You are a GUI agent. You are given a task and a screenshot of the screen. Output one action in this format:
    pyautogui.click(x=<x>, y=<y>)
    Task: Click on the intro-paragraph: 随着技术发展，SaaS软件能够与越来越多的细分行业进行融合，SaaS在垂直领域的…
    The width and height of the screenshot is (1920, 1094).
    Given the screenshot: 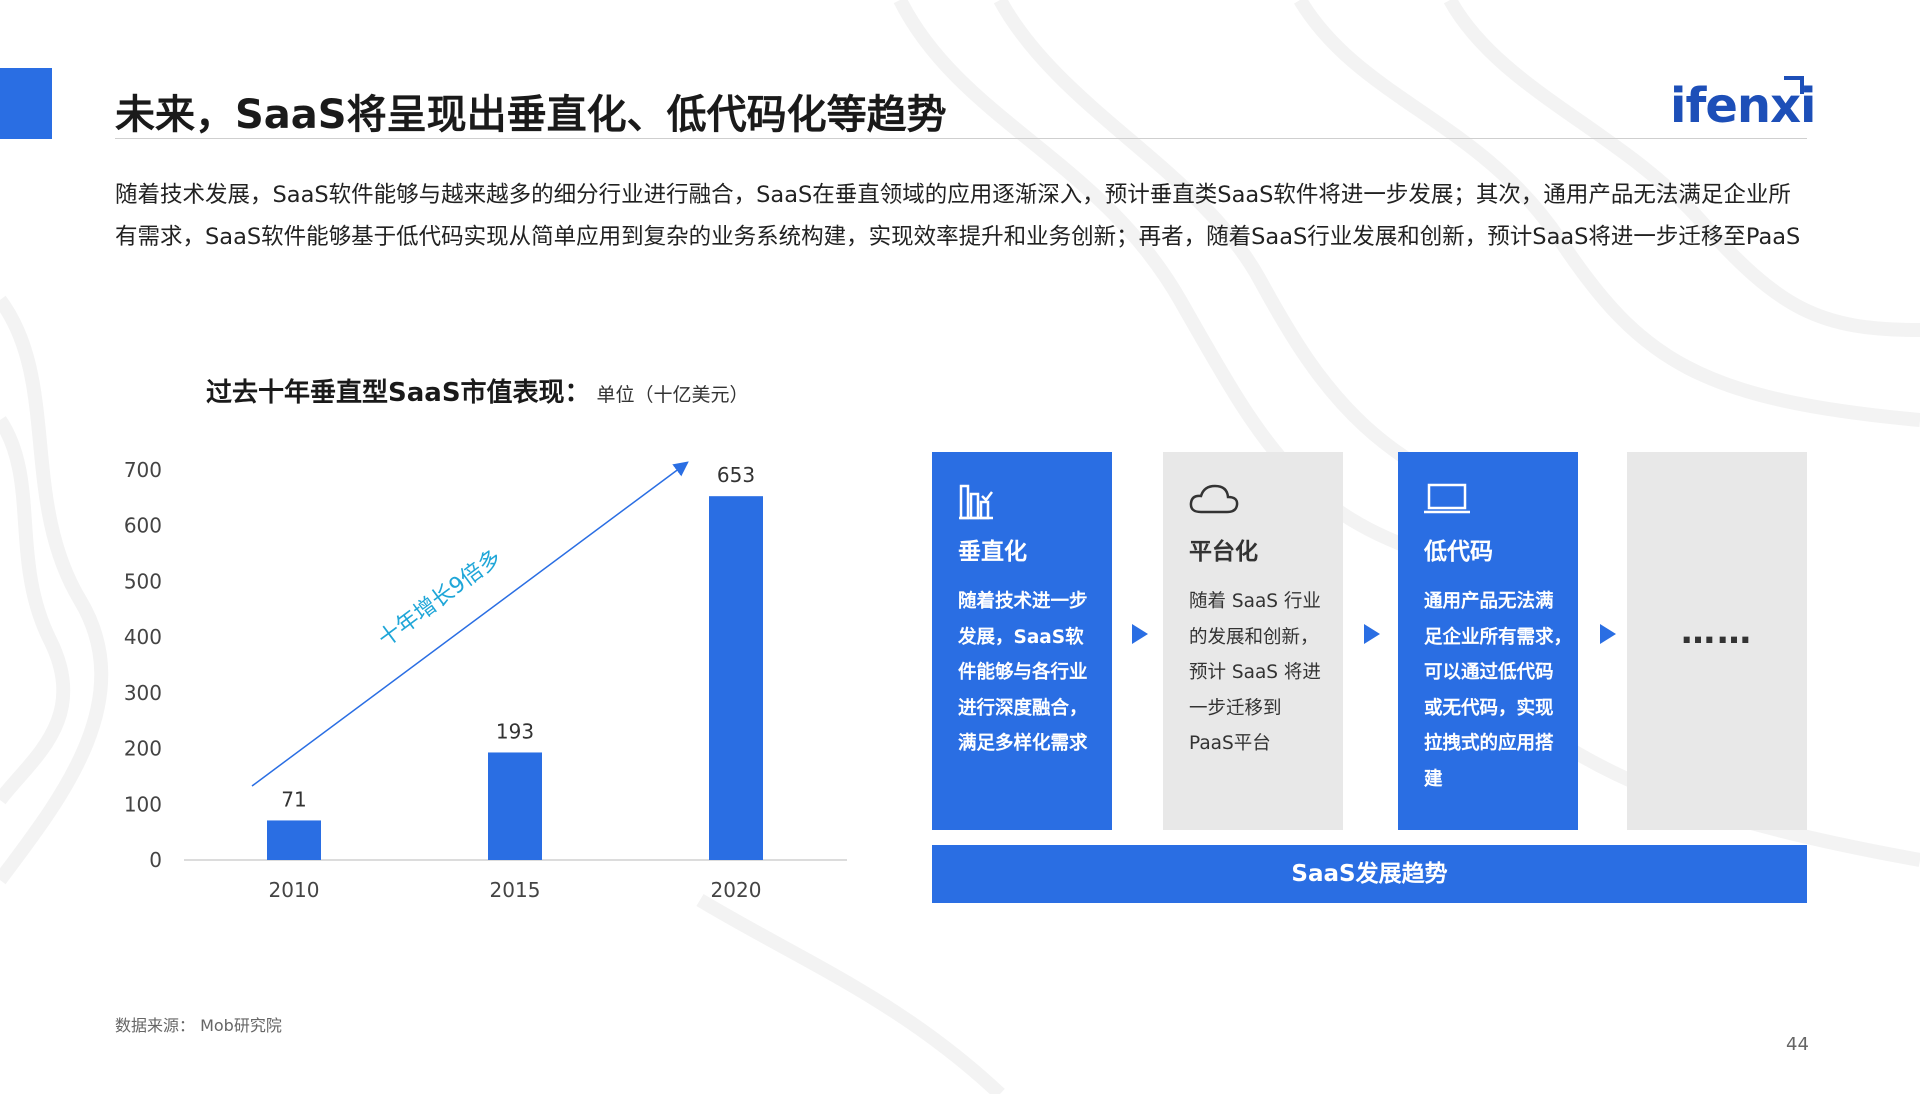 What is the action you would take?
    pyautogui.click(x=958, y=216)
    